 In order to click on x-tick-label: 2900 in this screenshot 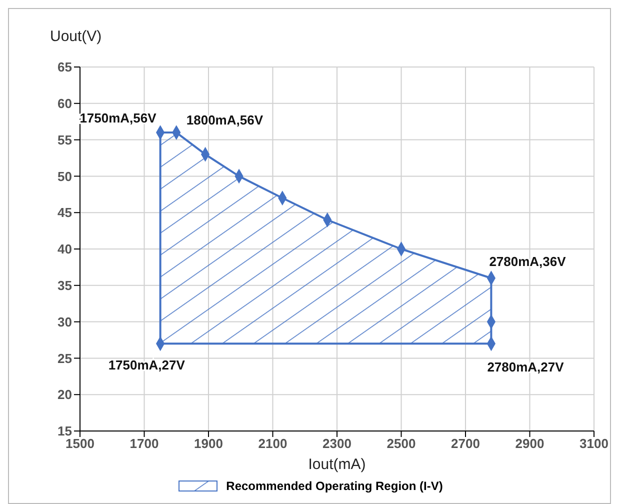, I will do `click(529, 444)`.